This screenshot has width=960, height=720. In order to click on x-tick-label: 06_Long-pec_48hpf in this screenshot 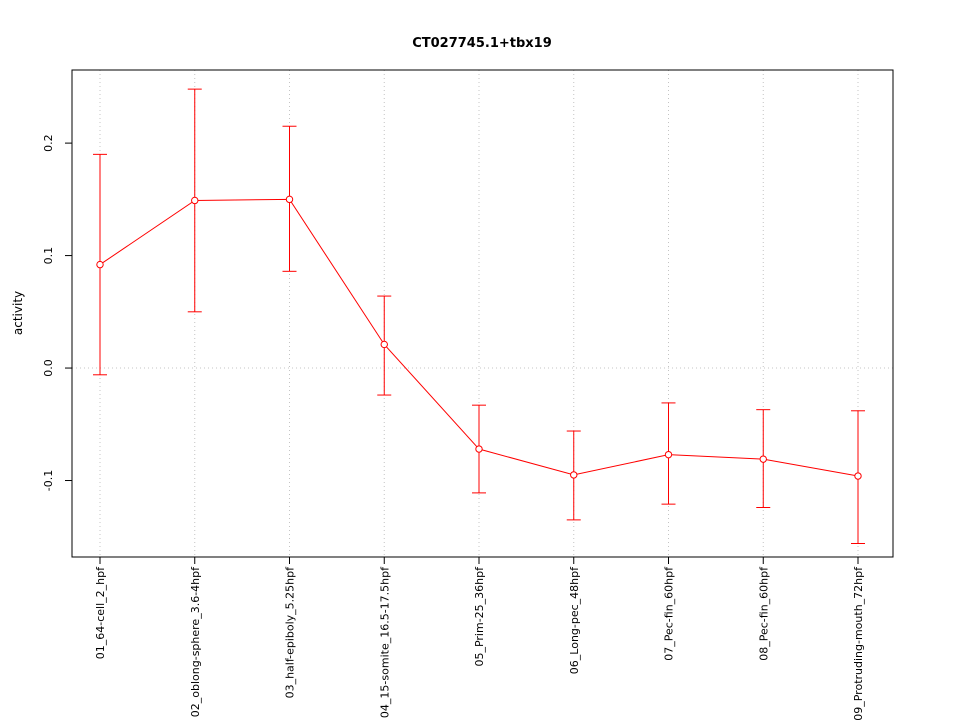, I will do `click(574, 620)`.